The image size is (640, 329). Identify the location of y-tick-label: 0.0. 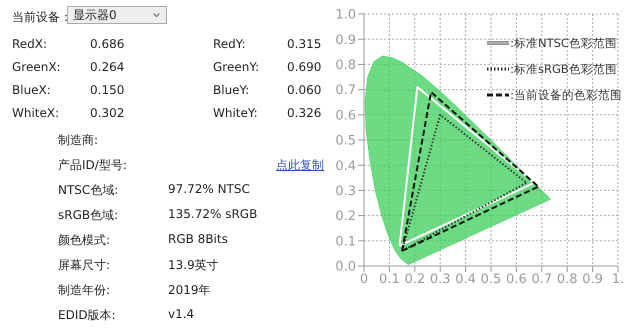
(345, 267).